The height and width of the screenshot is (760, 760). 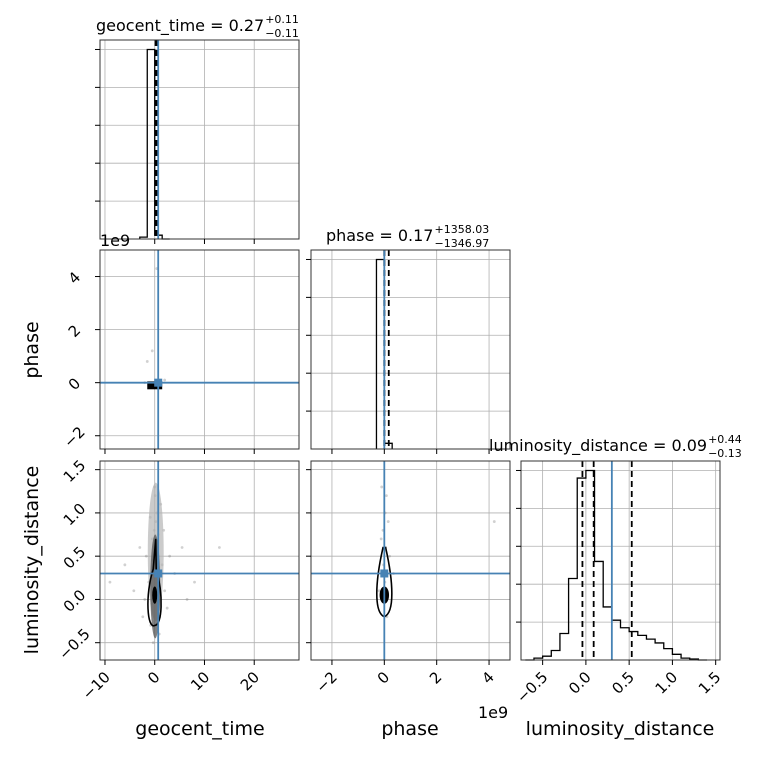 What do you see at coordinates (200, 681) in the screenshot?
I see `x-tick-label: 10` at bounding box center [200, 681].